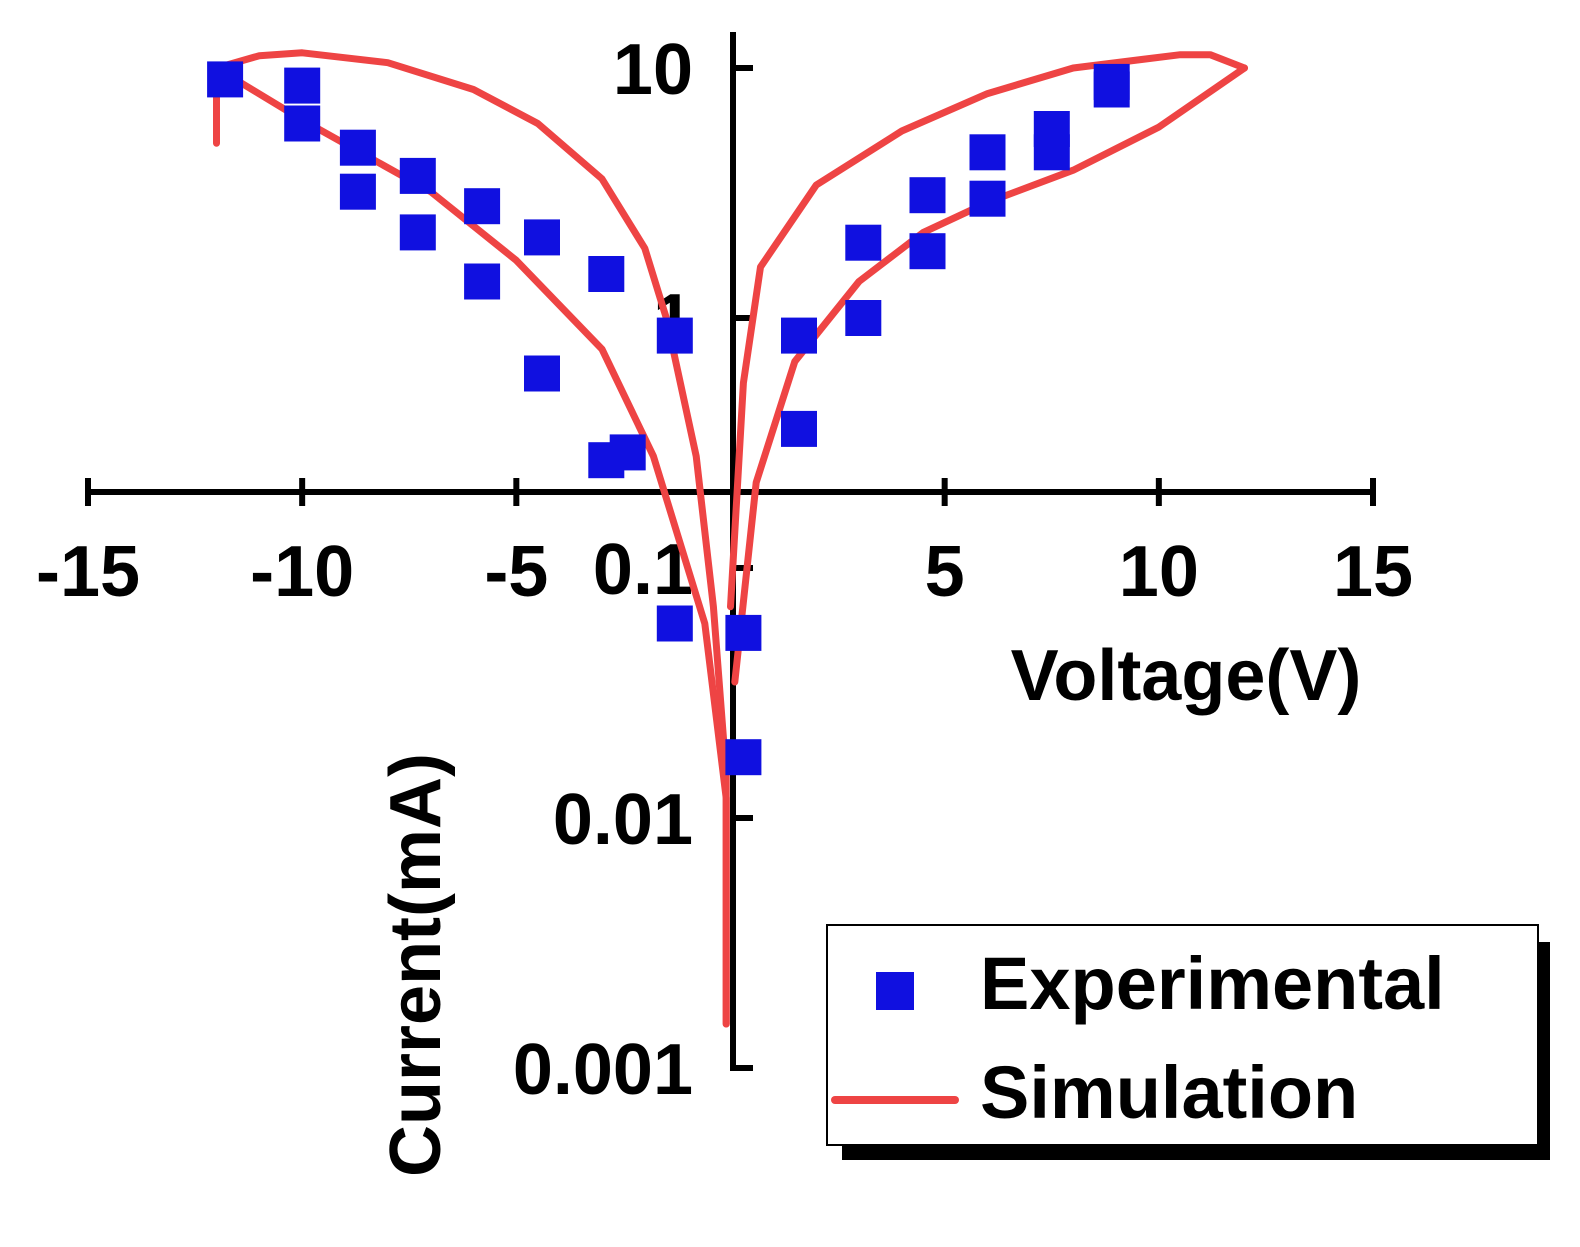  I want to click on y-tick-label: 0.01, so click(623, 820).